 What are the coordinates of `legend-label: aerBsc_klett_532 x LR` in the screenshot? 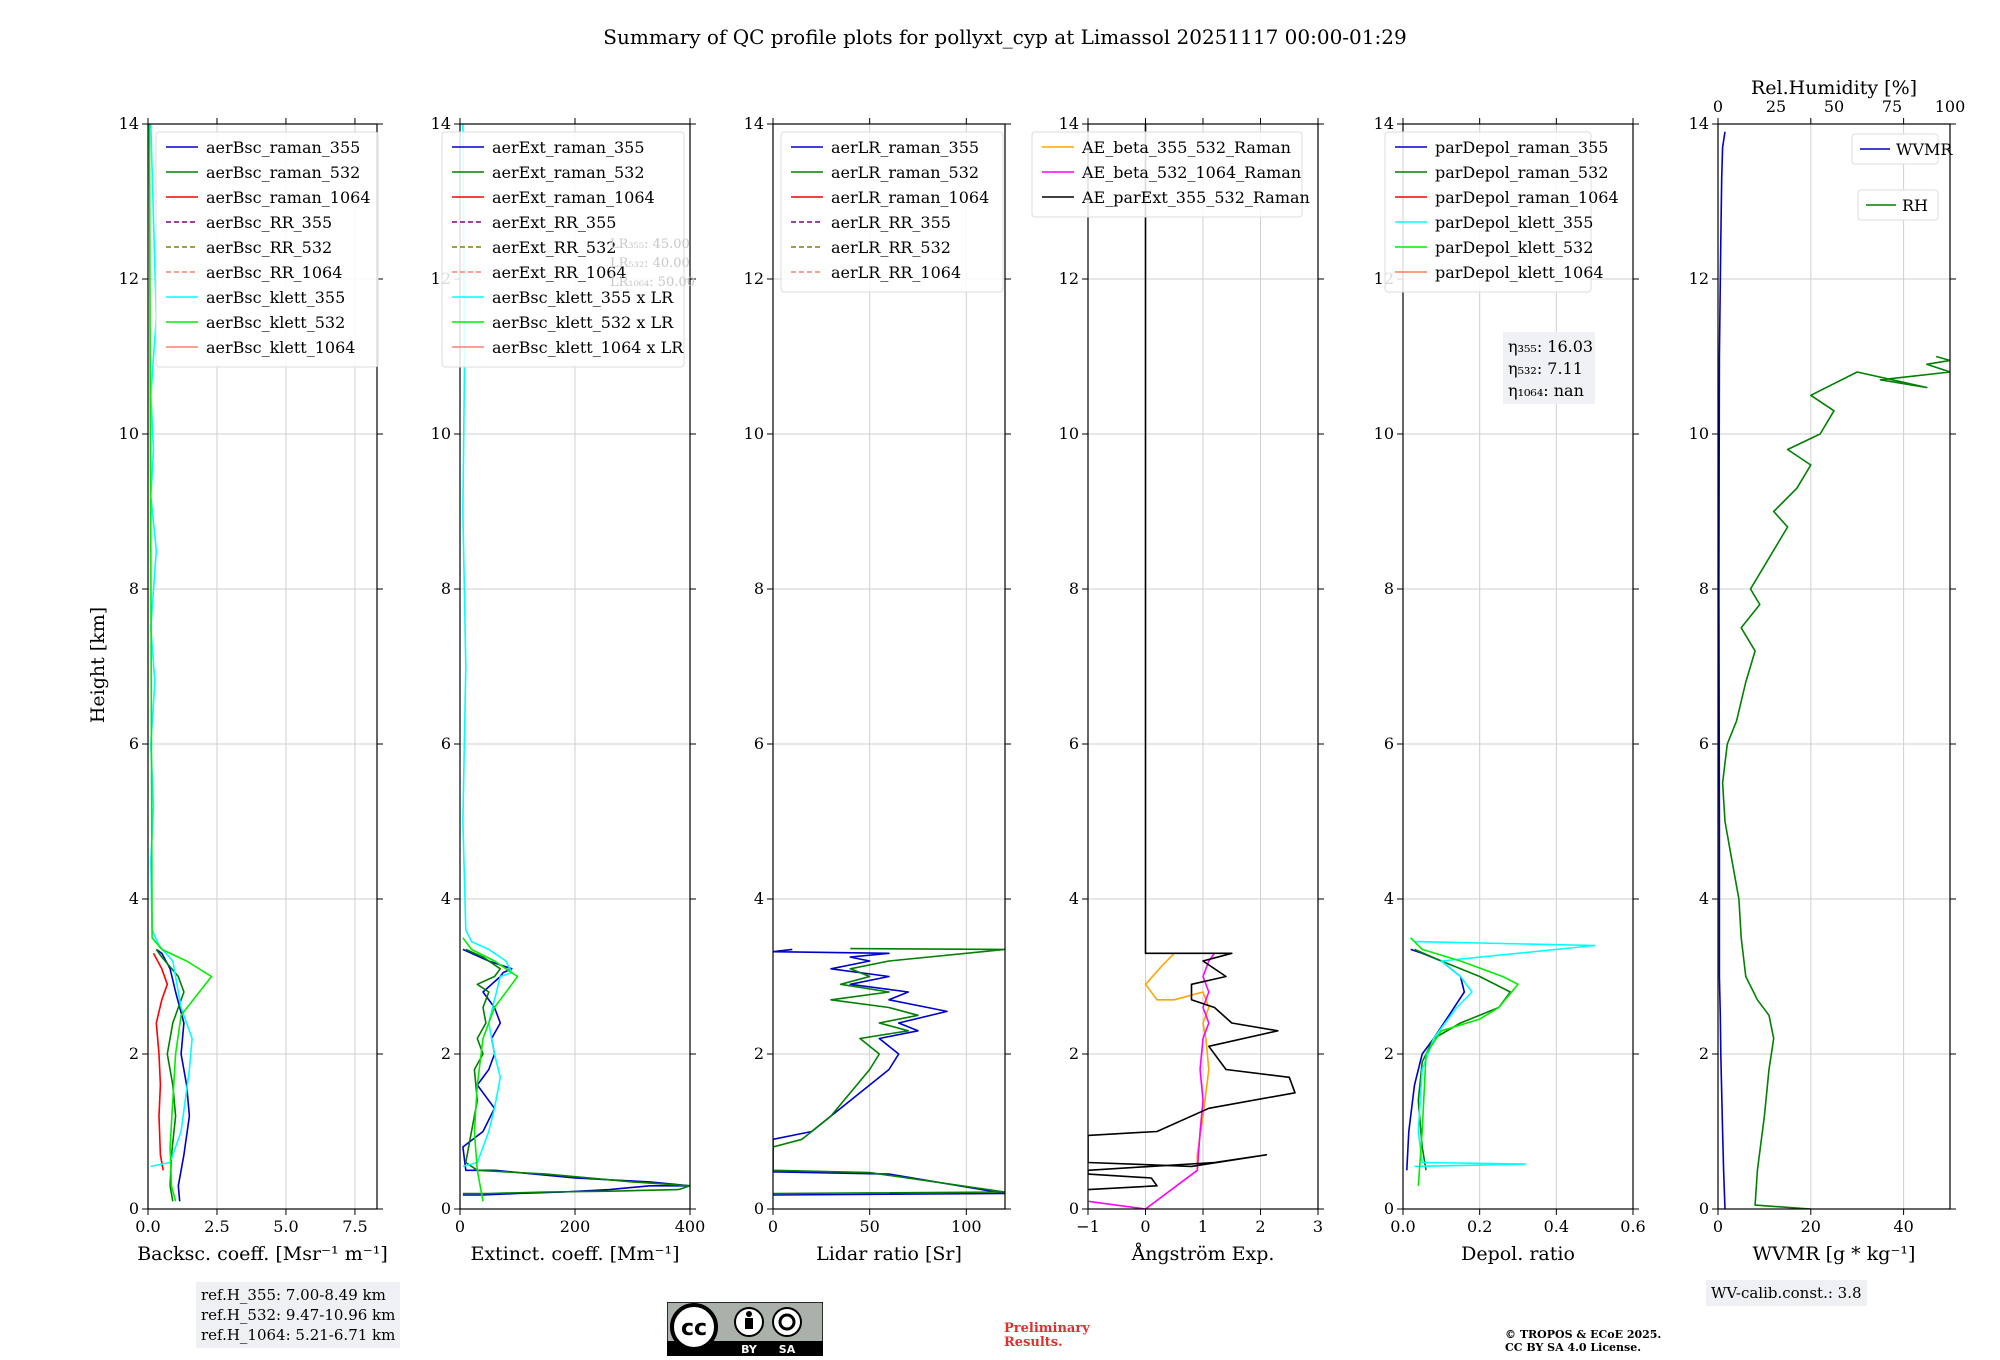 It's located at (583, 322).